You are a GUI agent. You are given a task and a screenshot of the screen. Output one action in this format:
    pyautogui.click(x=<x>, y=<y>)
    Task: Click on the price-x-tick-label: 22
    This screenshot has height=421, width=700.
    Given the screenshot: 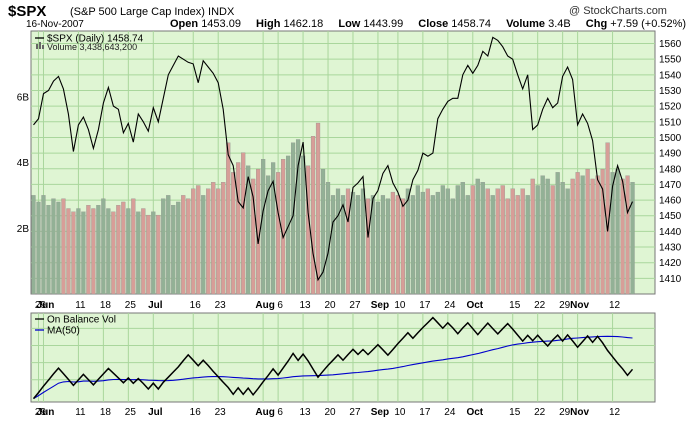 What is the action you would take?
    pyautogui.click(x=540, y=305)
    